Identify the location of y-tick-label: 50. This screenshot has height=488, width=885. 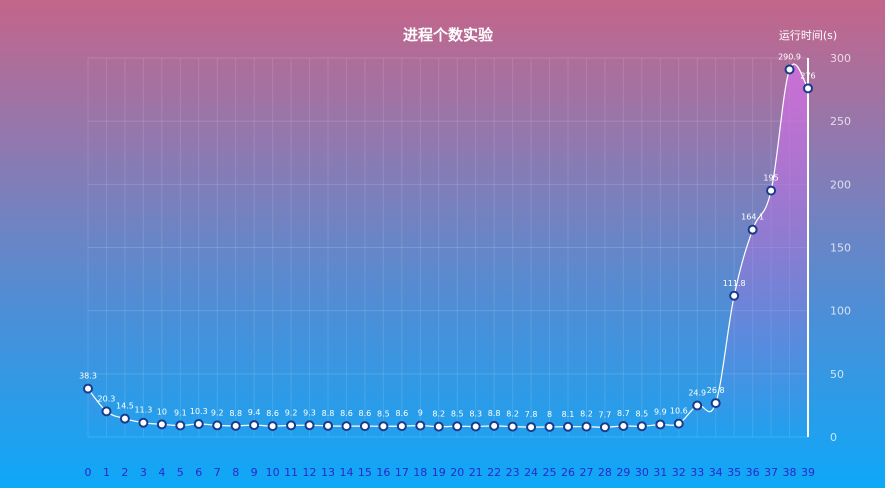
(837, 374).